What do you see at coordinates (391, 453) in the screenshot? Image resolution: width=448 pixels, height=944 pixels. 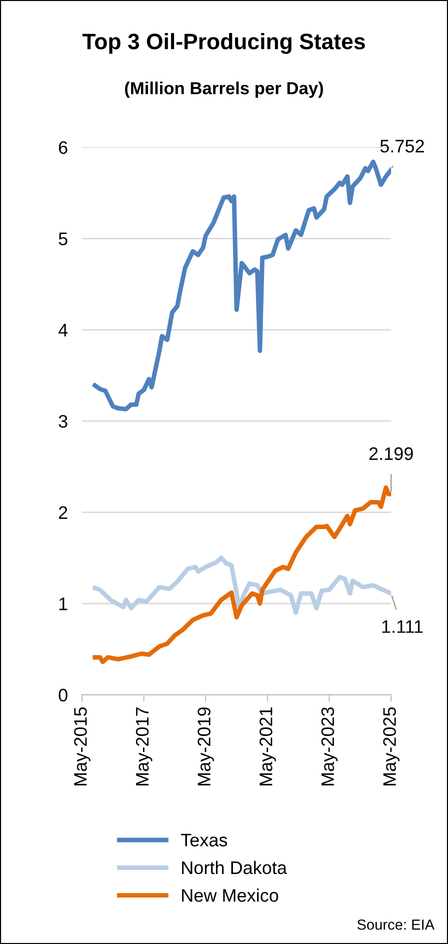 I see `annotation: 2.199` at bounding box center [391, 453].